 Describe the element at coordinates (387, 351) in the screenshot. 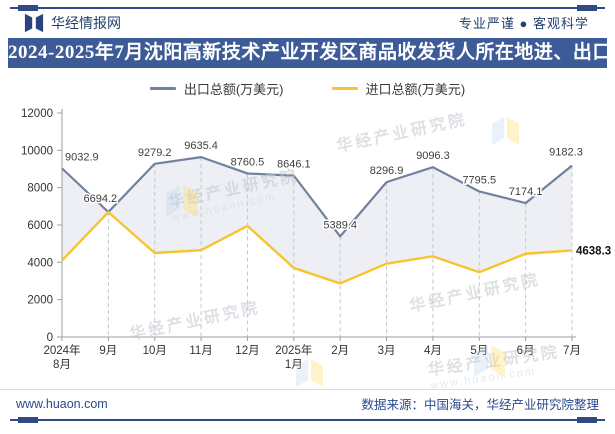

I see `x-axis-tick-label: 3月` at that location.